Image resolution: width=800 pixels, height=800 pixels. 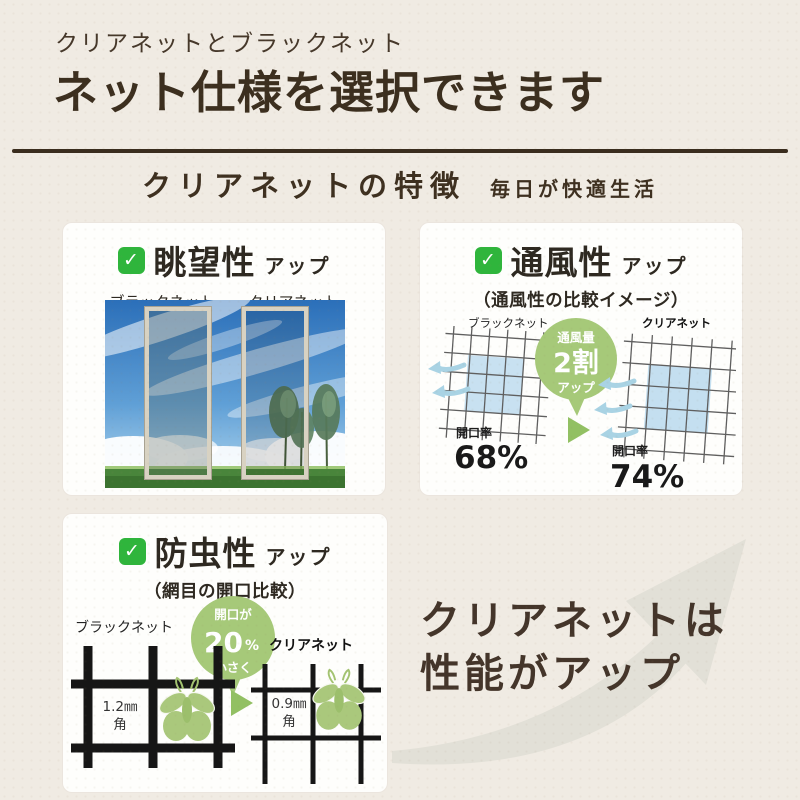 What do you see at coordinates (495, 385) in the screenshot?
I see `black-net-mesh` at bounding box center [495, 385].